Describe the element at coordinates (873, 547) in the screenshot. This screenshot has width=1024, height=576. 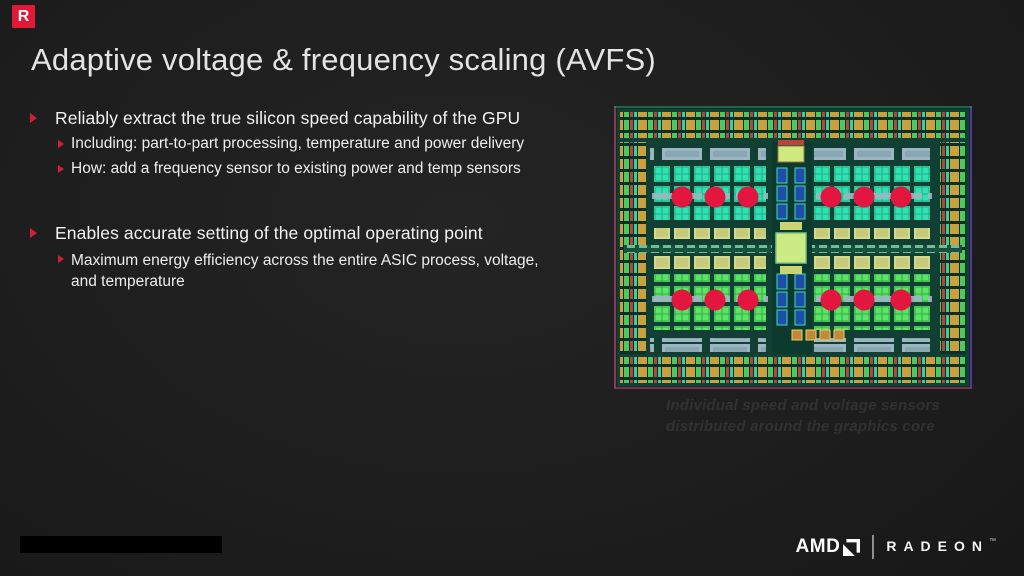
I see `footer-divider` at that location.